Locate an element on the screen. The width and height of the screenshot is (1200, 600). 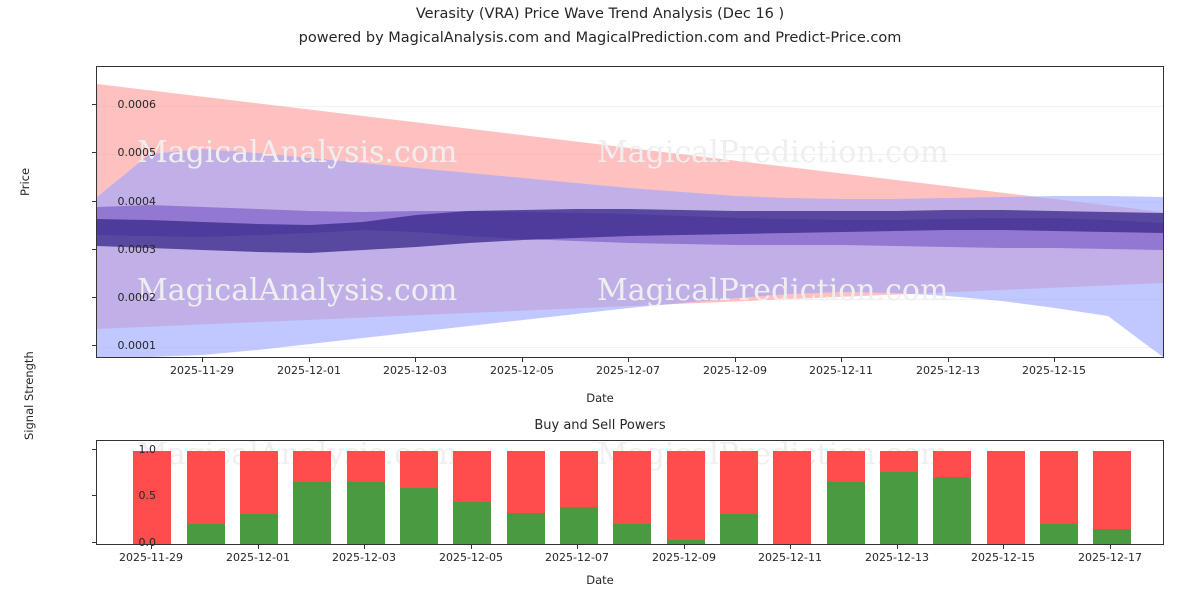
y-tick-label: 0.0 is located at coordinates (147, 542).